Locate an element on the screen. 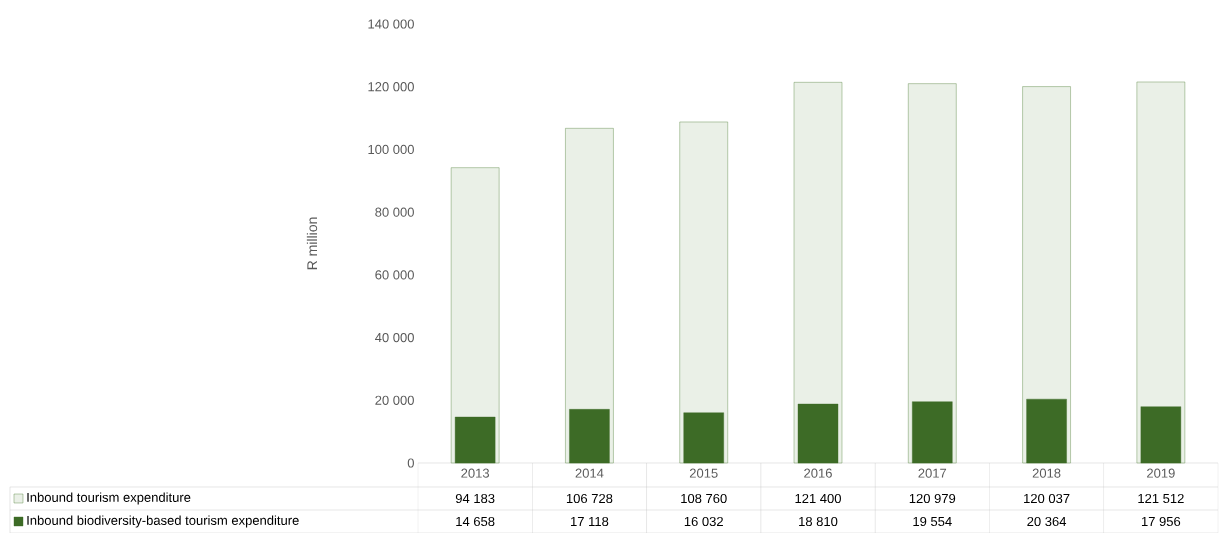  x-tick-label: 2018 is located at coordinates (1046, 473).